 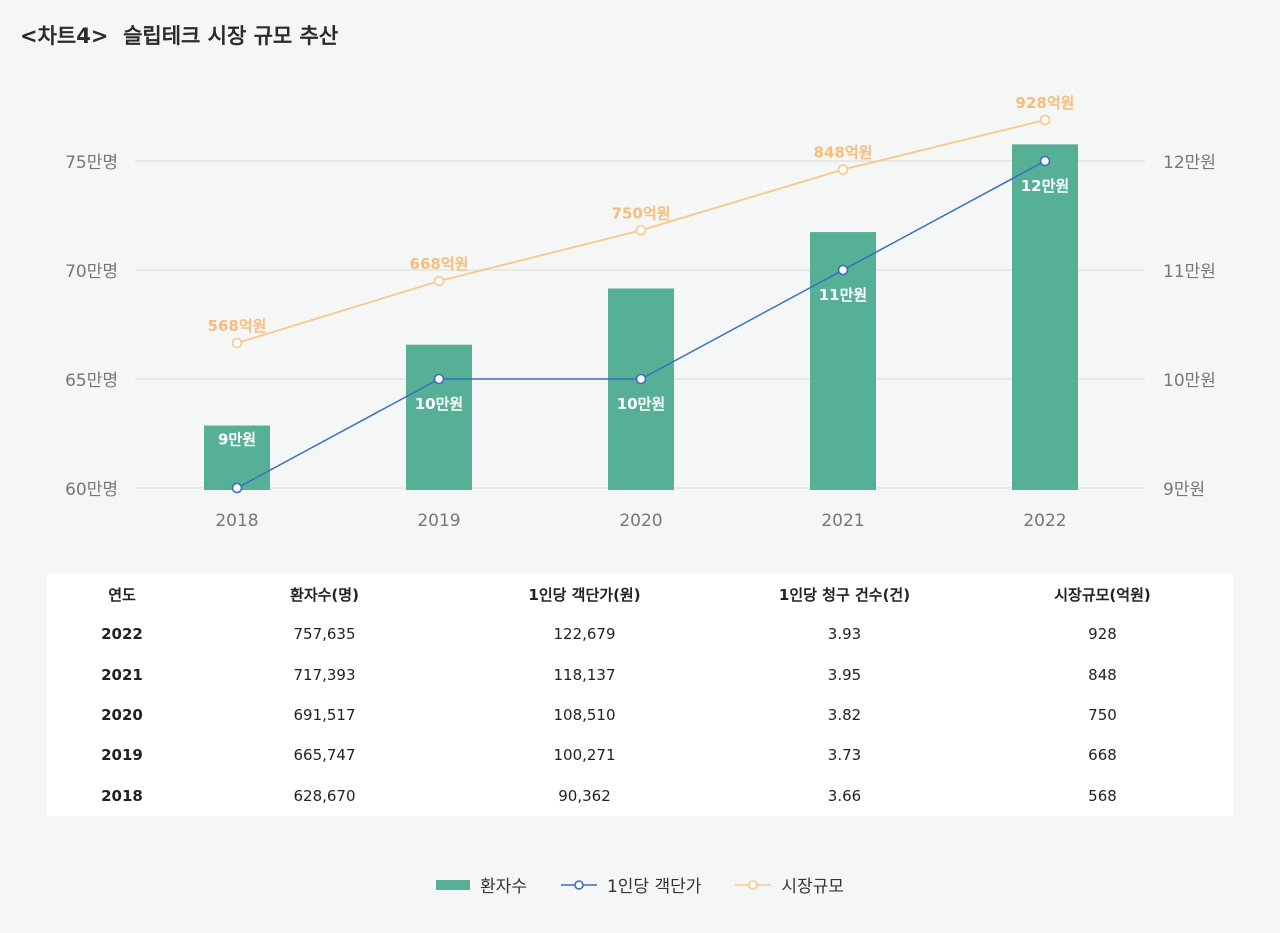 What do you see at coordinates (640, 674) in the screenshot?
I see `table-row: 2021 717,393 118,137 3.95 848` at bounding box center [640, 674].